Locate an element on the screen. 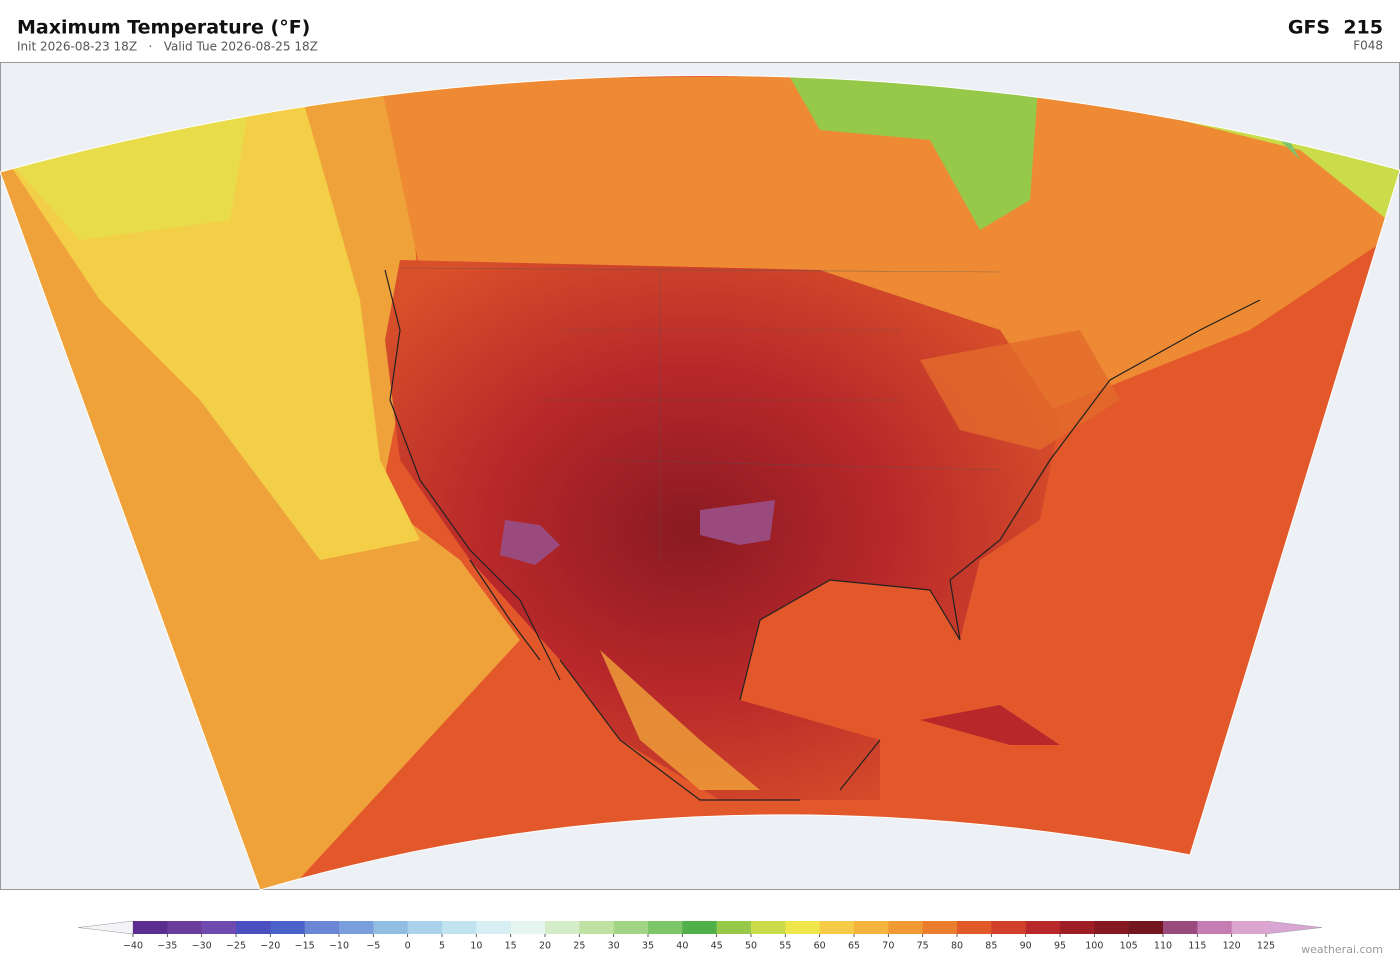  colorbar-tick-label: −5 is located at coordinates (373, 946).